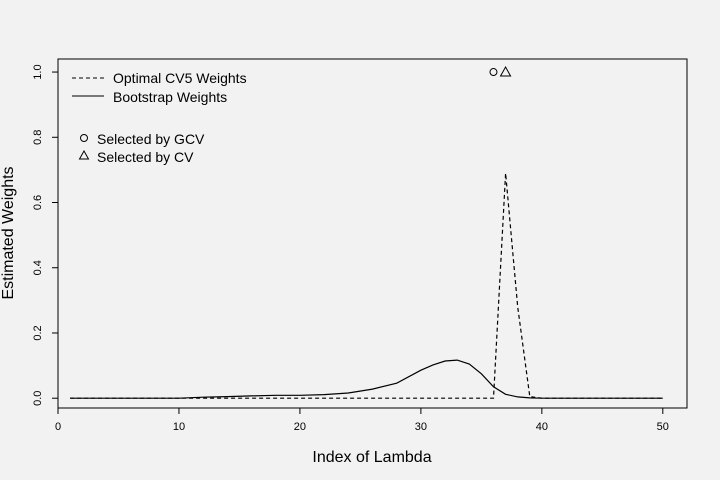 The image size is (720, 480). I want to click on legend-label-gcv: Selected by GCV, so click(151, 139).